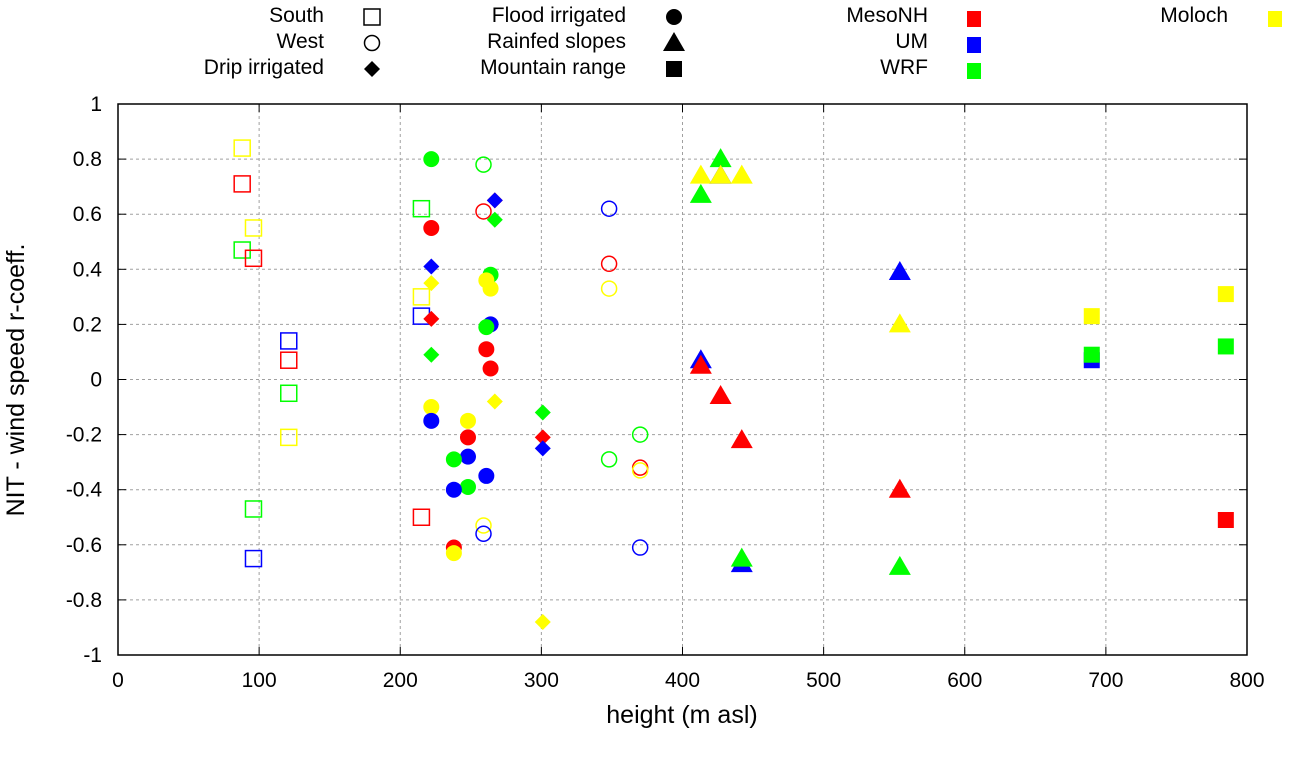 This screenshot has height=760, width=1290. I want to click on legend-entry-south: South, so click(325, 15).